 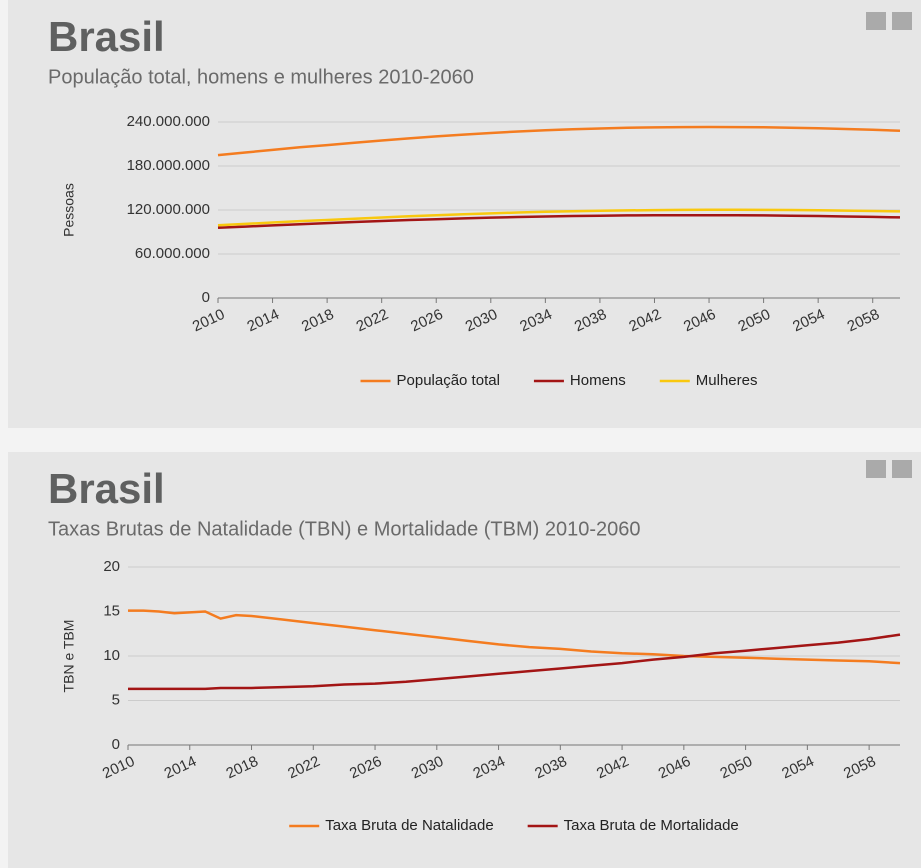 What do you see at coordinates (111, 610) in the screenshot?
I see `y-tick-label: 15` at bounding box center [111, 610].